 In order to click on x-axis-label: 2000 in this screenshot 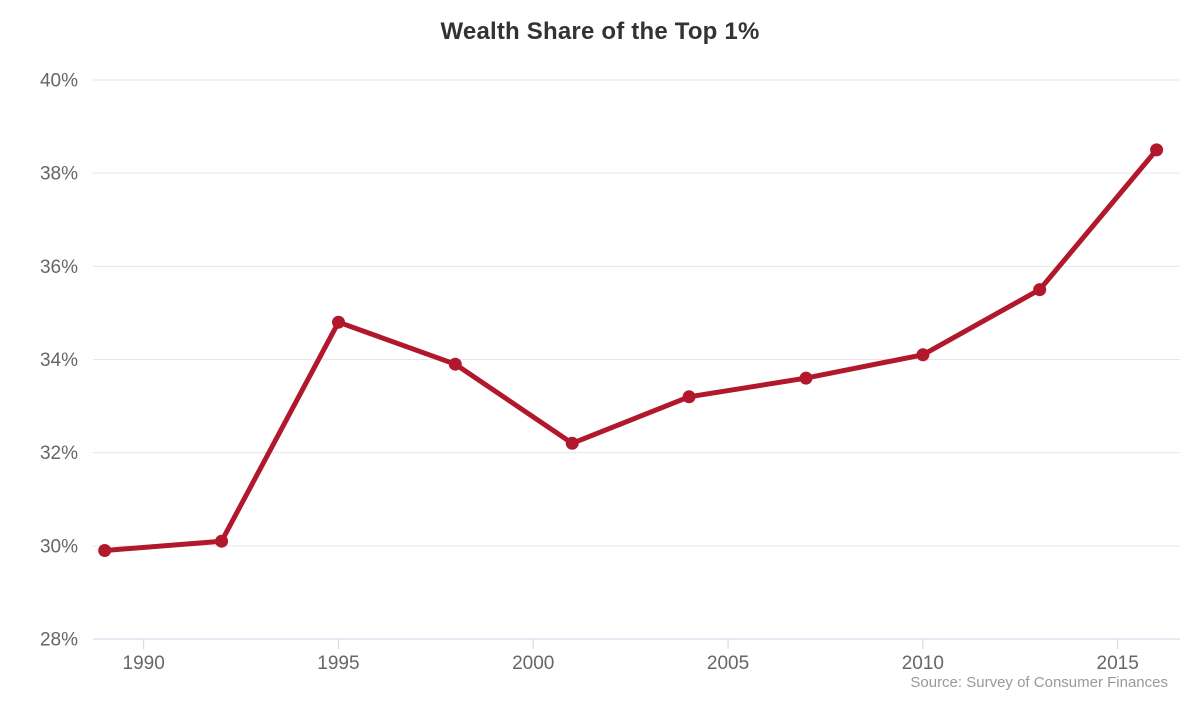, I will do `click(533, 663)`.